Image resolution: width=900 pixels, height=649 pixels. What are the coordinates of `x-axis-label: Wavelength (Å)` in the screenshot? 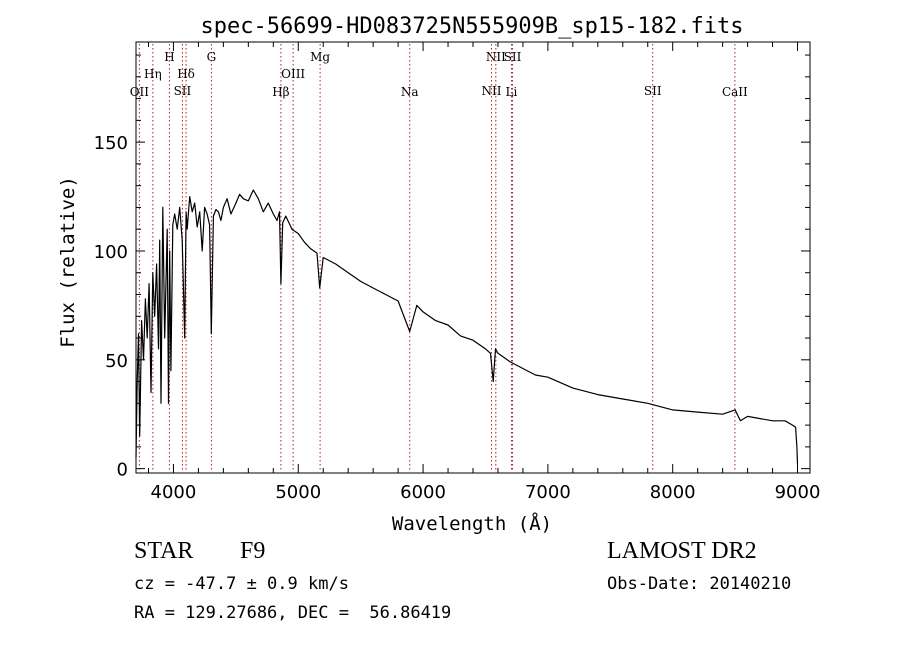 It's located at (472, 523).